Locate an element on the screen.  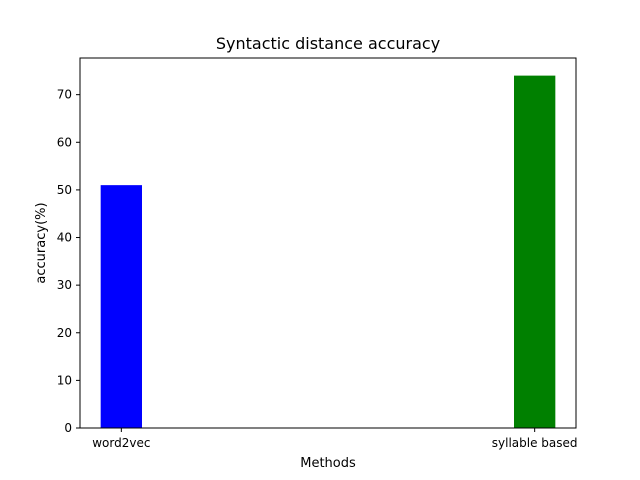
y-axis-ticks: 0 10 20 30 40 50 60 70 is located at coordinates (68, 261).